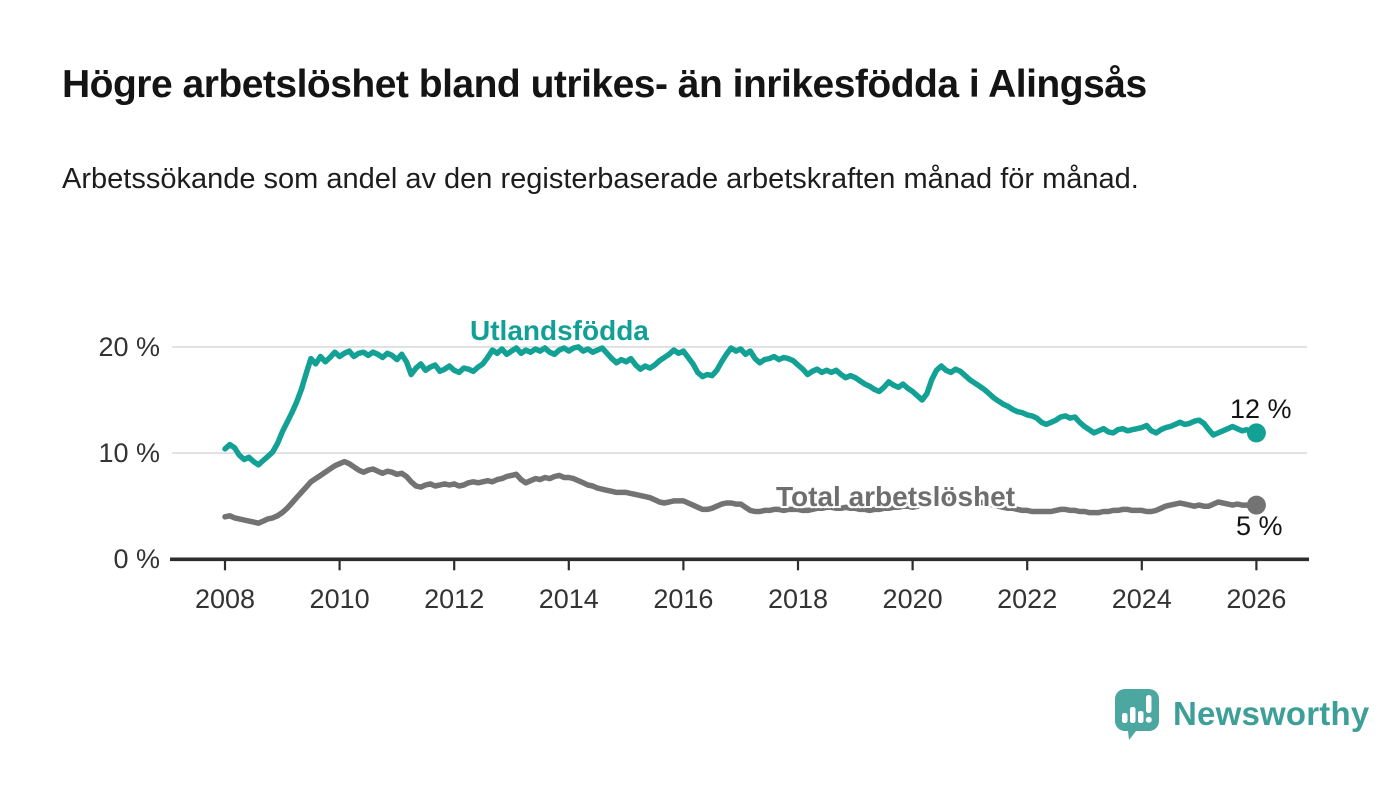 This screenshot has height=794, width=1400. I want to click on x-tick-label: 2012, so click(454, 599).